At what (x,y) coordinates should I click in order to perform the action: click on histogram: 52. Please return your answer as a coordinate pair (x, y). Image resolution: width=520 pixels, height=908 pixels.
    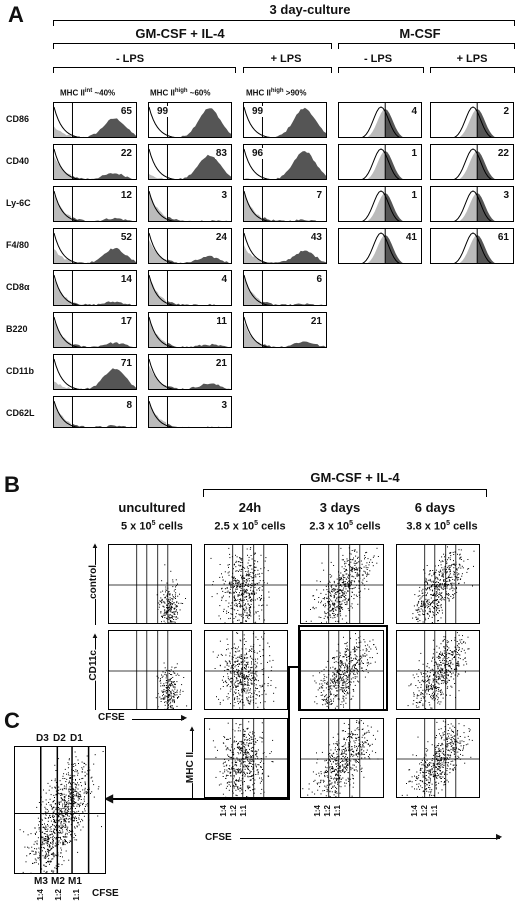
    Looking at the image, I should click on (95, 246).